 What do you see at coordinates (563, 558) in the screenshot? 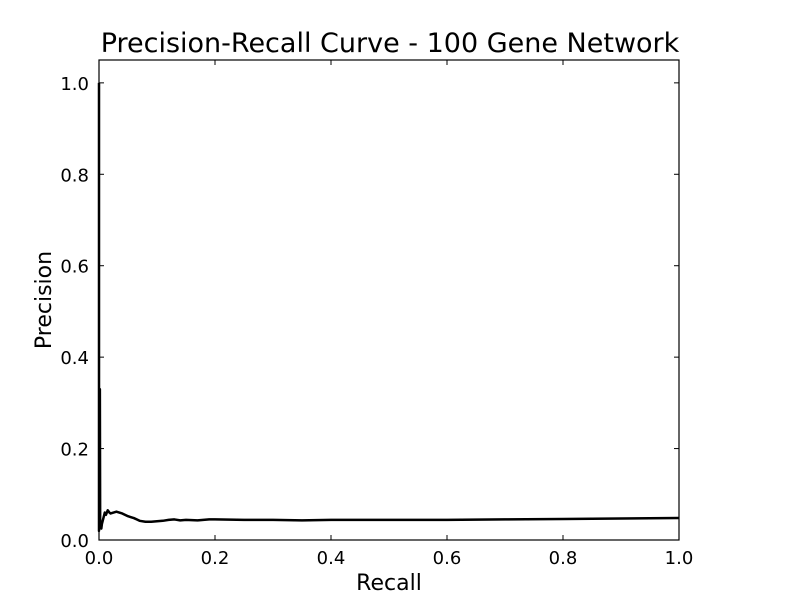
I see `x-tick-label: 0.8` at bounding box center [563, 558].